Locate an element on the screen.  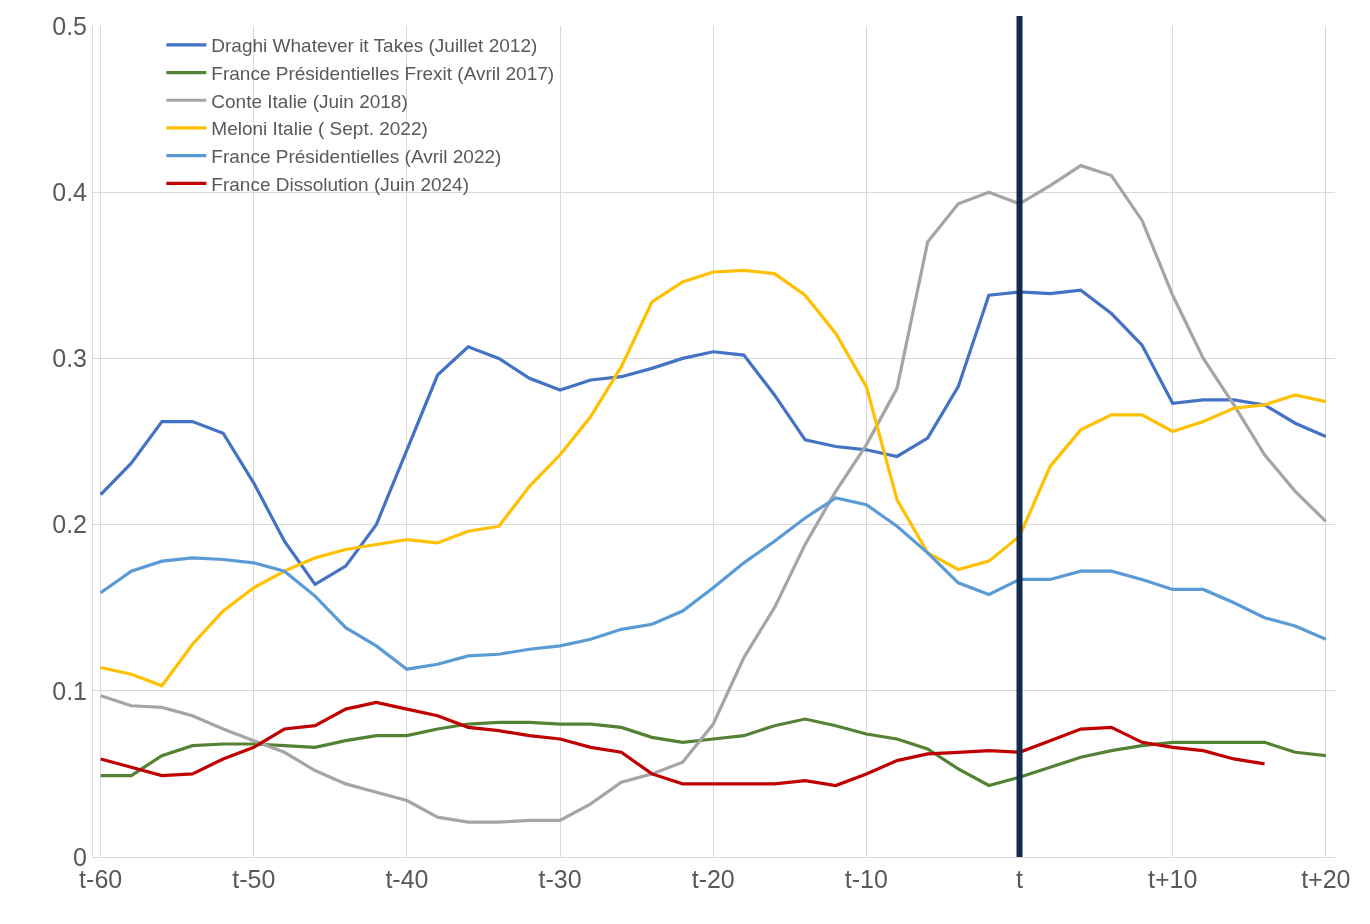
y-tick-label: 0.2 is located at coordinates (69, 524).